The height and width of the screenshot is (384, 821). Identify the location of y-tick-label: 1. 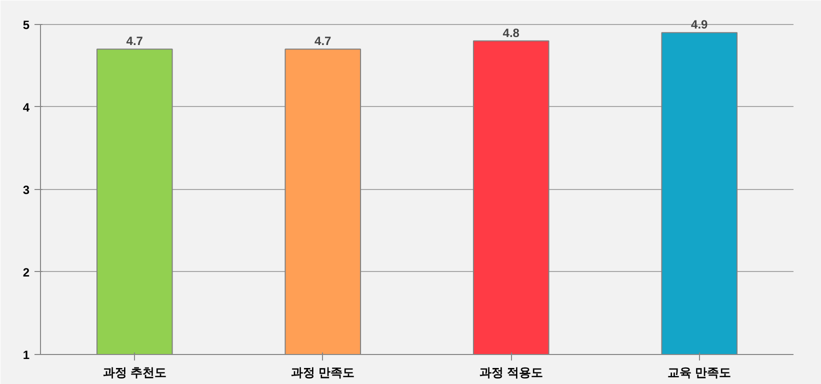
(26, 355).